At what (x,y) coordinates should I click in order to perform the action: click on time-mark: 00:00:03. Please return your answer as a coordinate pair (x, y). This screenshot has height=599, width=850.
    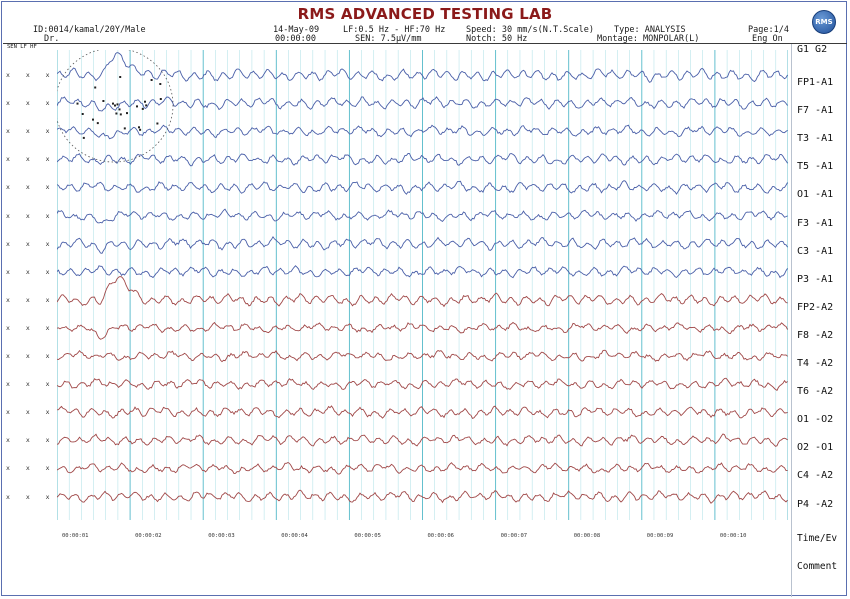
    Looking at the image, I should click on (221, 536).